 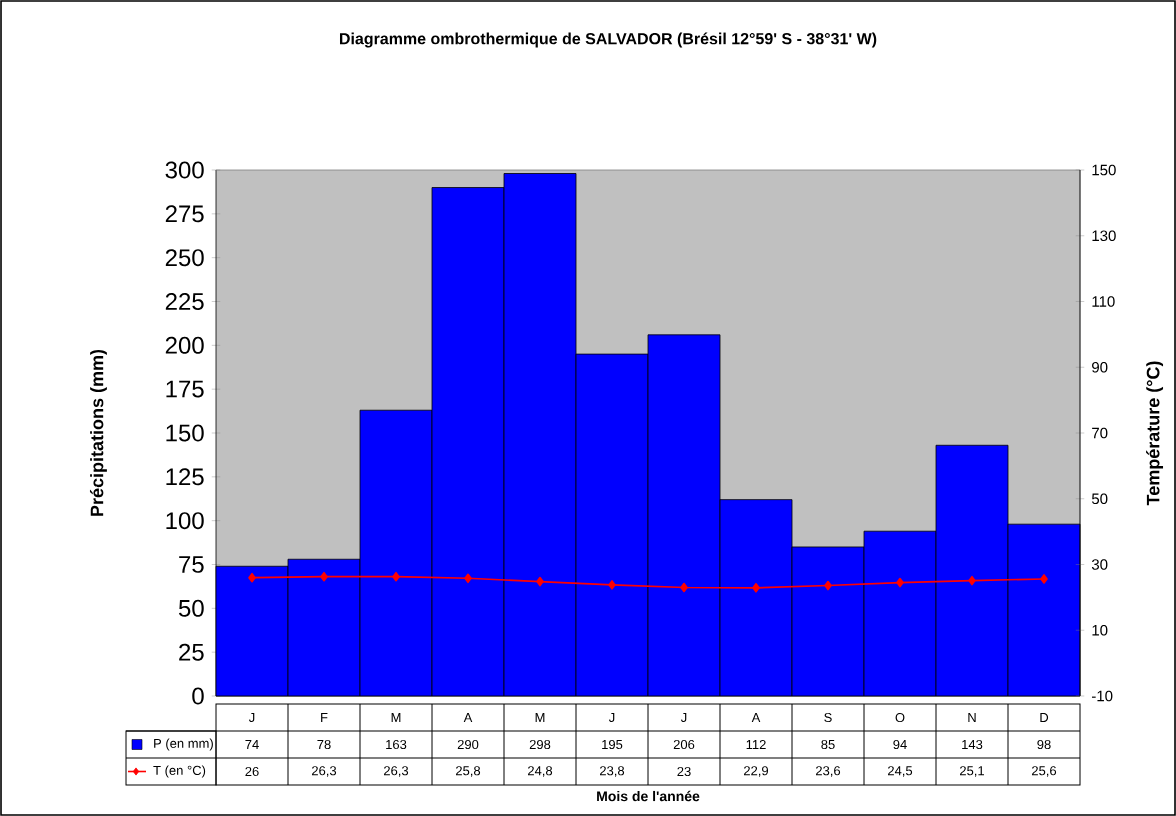 I want to click on y-tick-label: 150, so click(x=185, y=433).